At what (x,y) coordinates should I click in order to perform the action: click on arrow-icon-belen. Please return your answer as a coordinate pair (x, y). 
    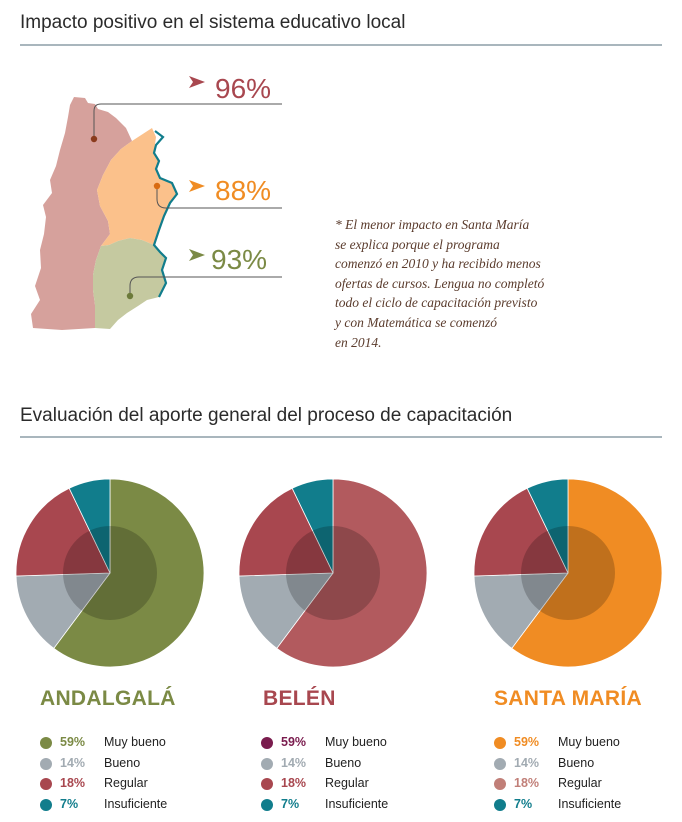
    Looking at the image, I should click on (197, 186).